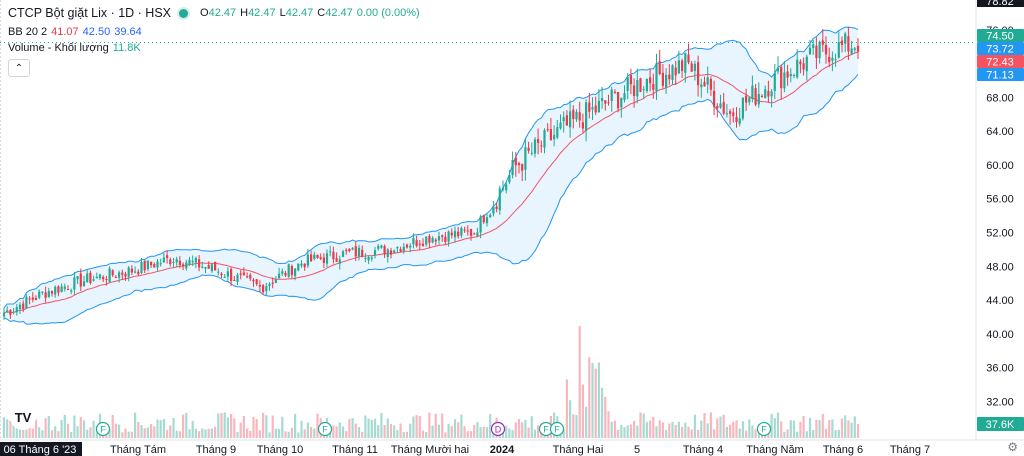 The width and height of the screenshot is (1024, 456). Describe the element at coordinates (1000, 76) in the screenshot. I see `price-label-text: 71.13` at that location.